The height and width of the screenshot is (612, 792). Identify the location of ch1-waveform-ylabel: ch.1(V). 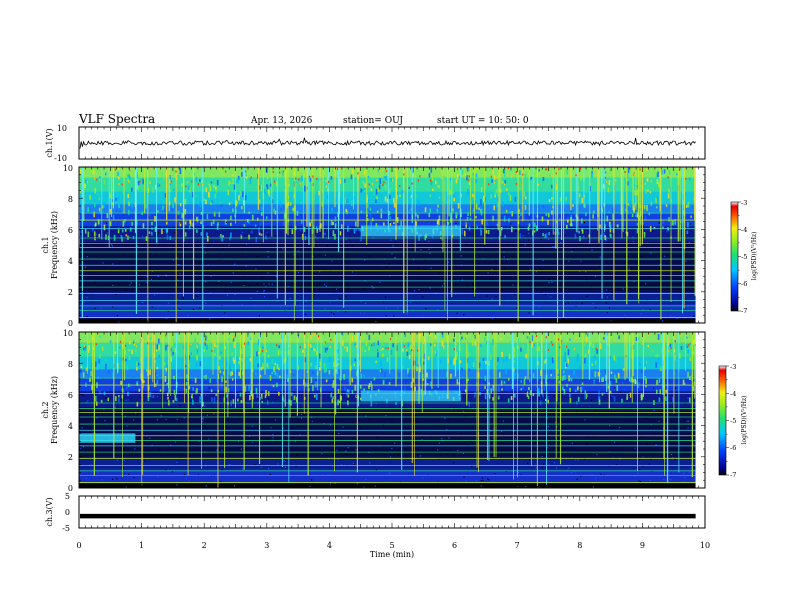
(49, 142).